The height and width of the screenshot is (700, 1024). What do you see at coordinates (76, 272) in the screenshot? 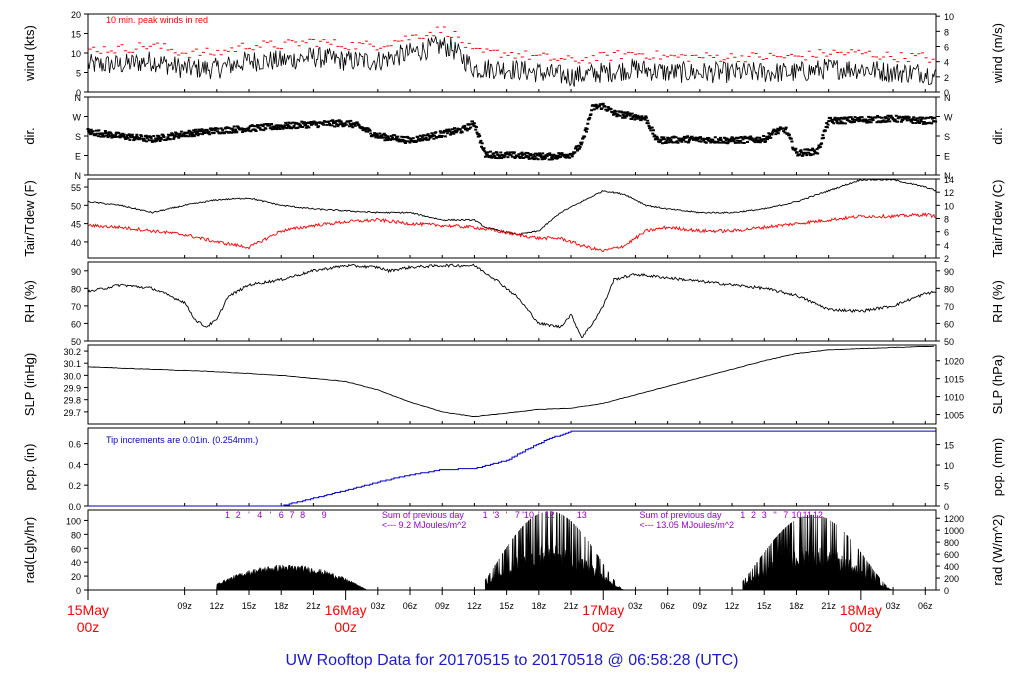
I see `rh-ytick-label: 90` at bounding box center [76, 272].